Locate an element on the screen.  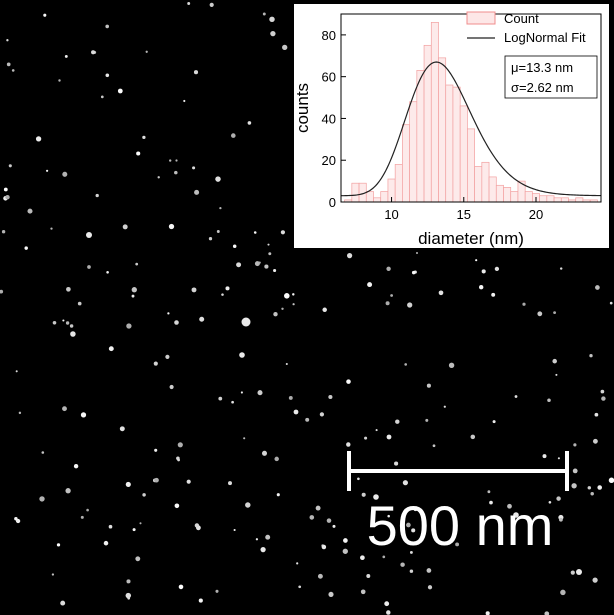
x-tick-label: 15 is located at coordinates (464, 214).